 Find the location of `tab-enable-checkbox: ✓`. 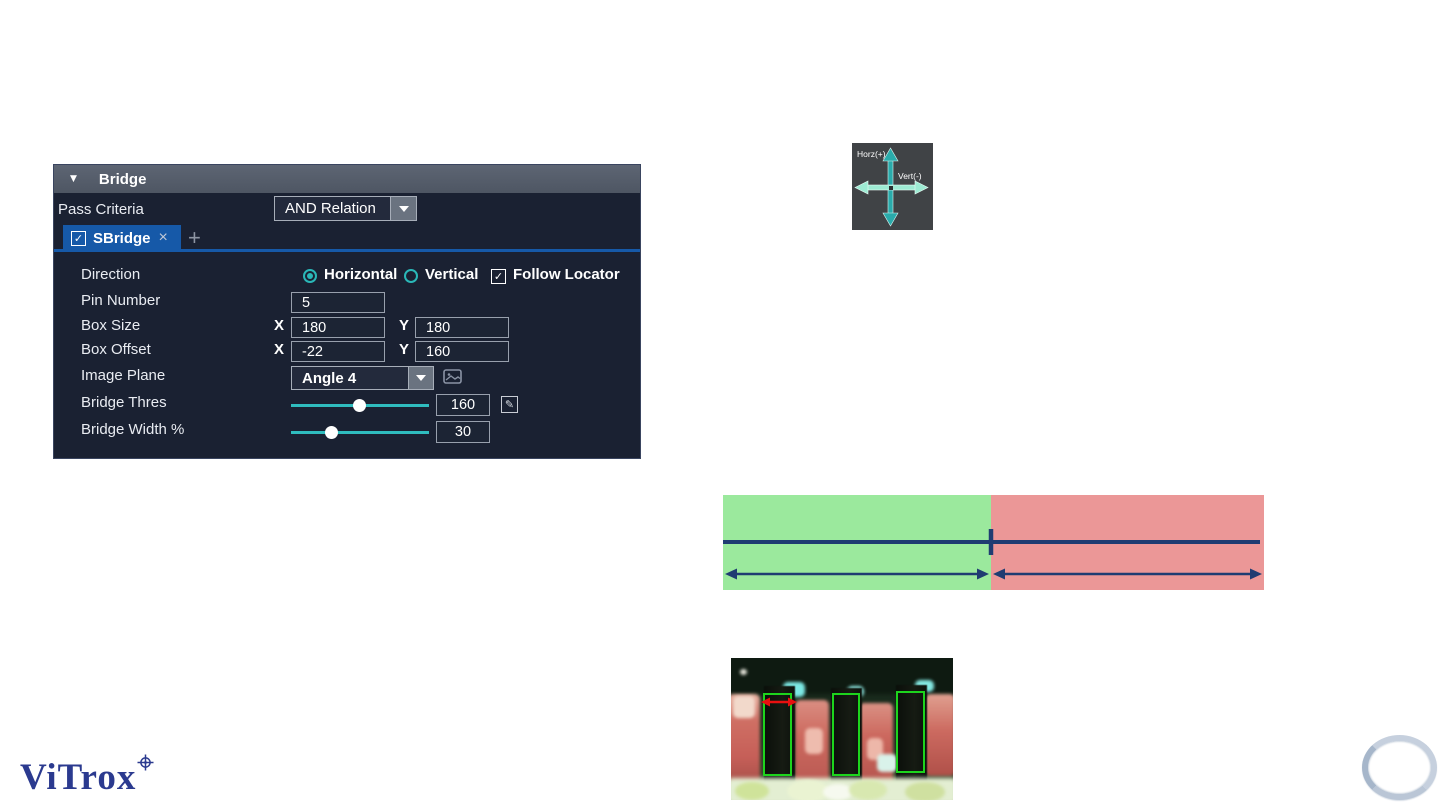

tab-enable-checkbox: ✓ is located at coordinates (78, 238).